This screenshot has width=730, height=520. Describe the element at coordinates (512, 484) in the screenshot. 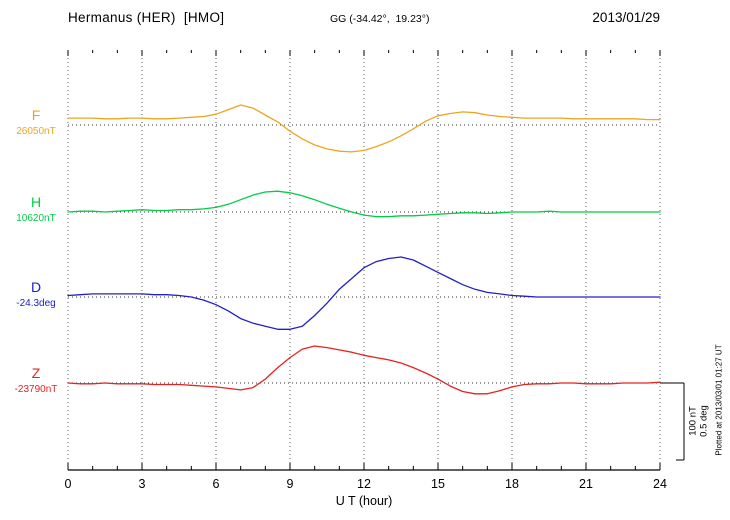

I see `x-tick-label: 18` at that location.